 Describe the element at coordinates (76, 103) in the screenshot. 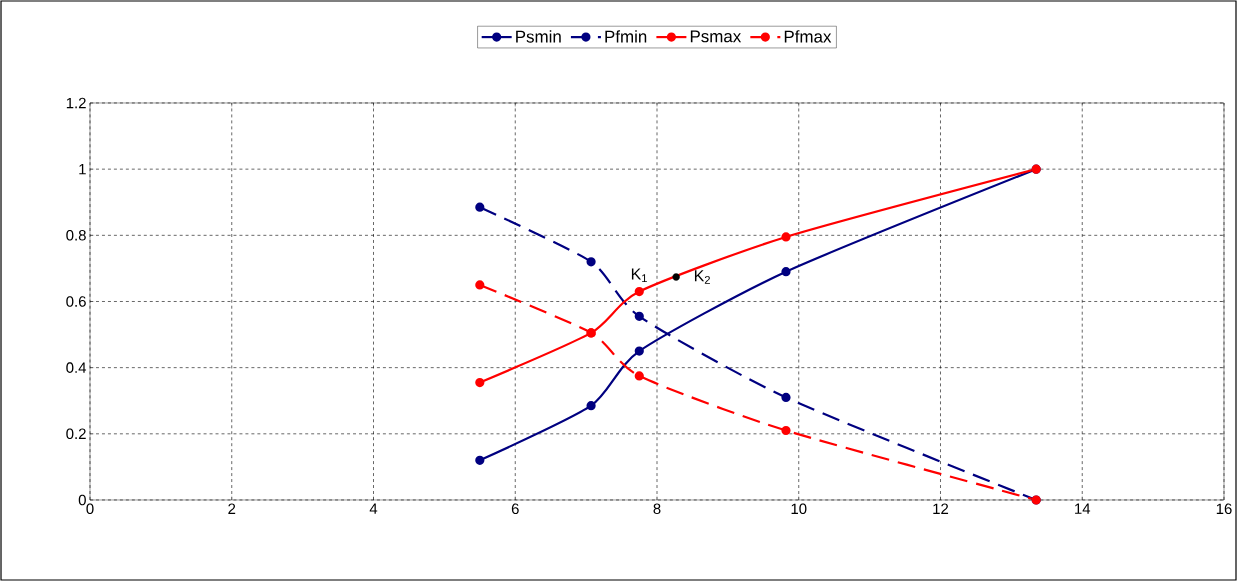

I see `y-tick-label: 1.2` at that location.